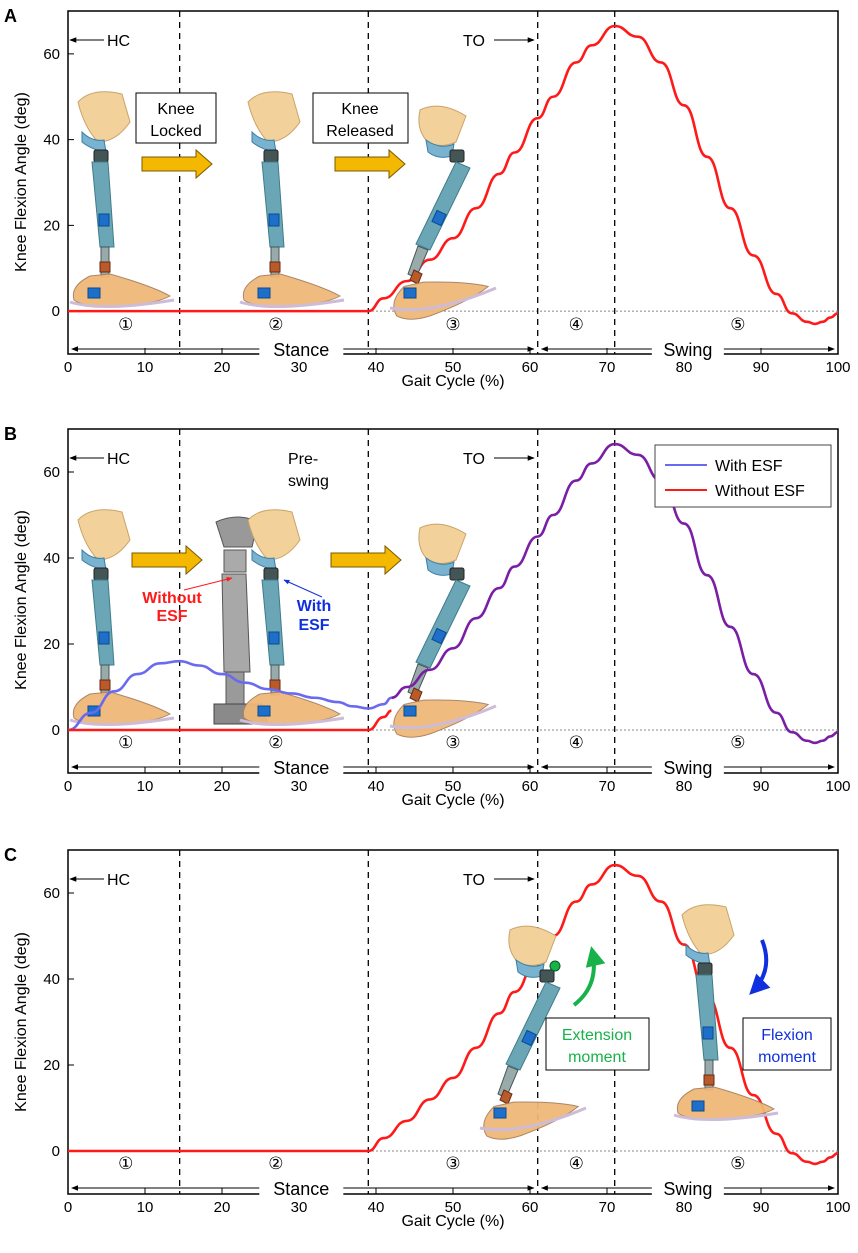 Image resolution: width=858 pixels, height=1253 pixels. I want to click on legend-label-with-esf: With ESF, so click(749, 466).